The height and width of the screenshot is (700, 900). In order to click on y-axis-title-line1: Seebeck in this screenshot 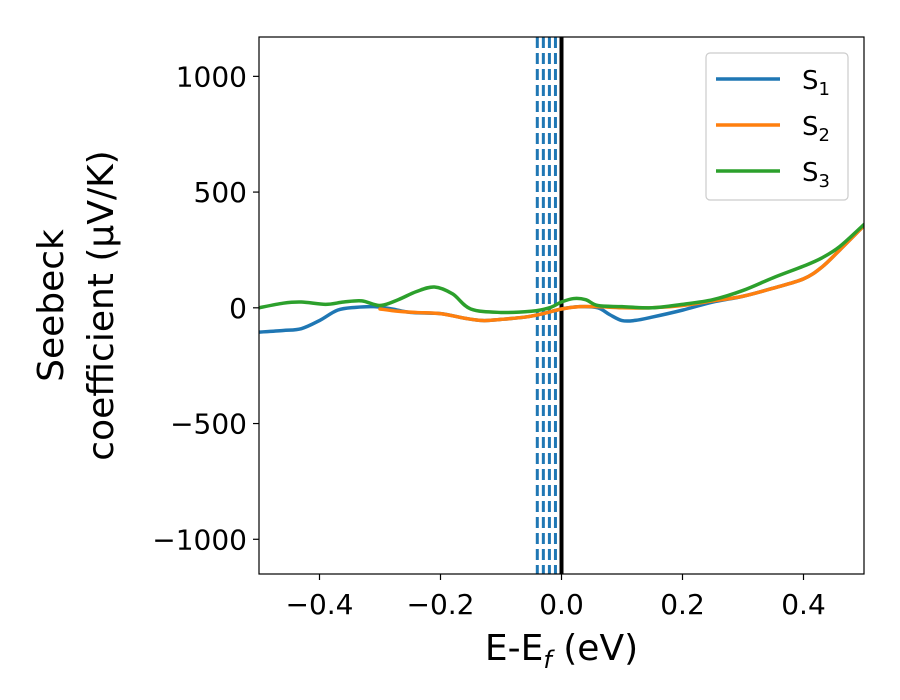, I will do `click(51, 305)`.